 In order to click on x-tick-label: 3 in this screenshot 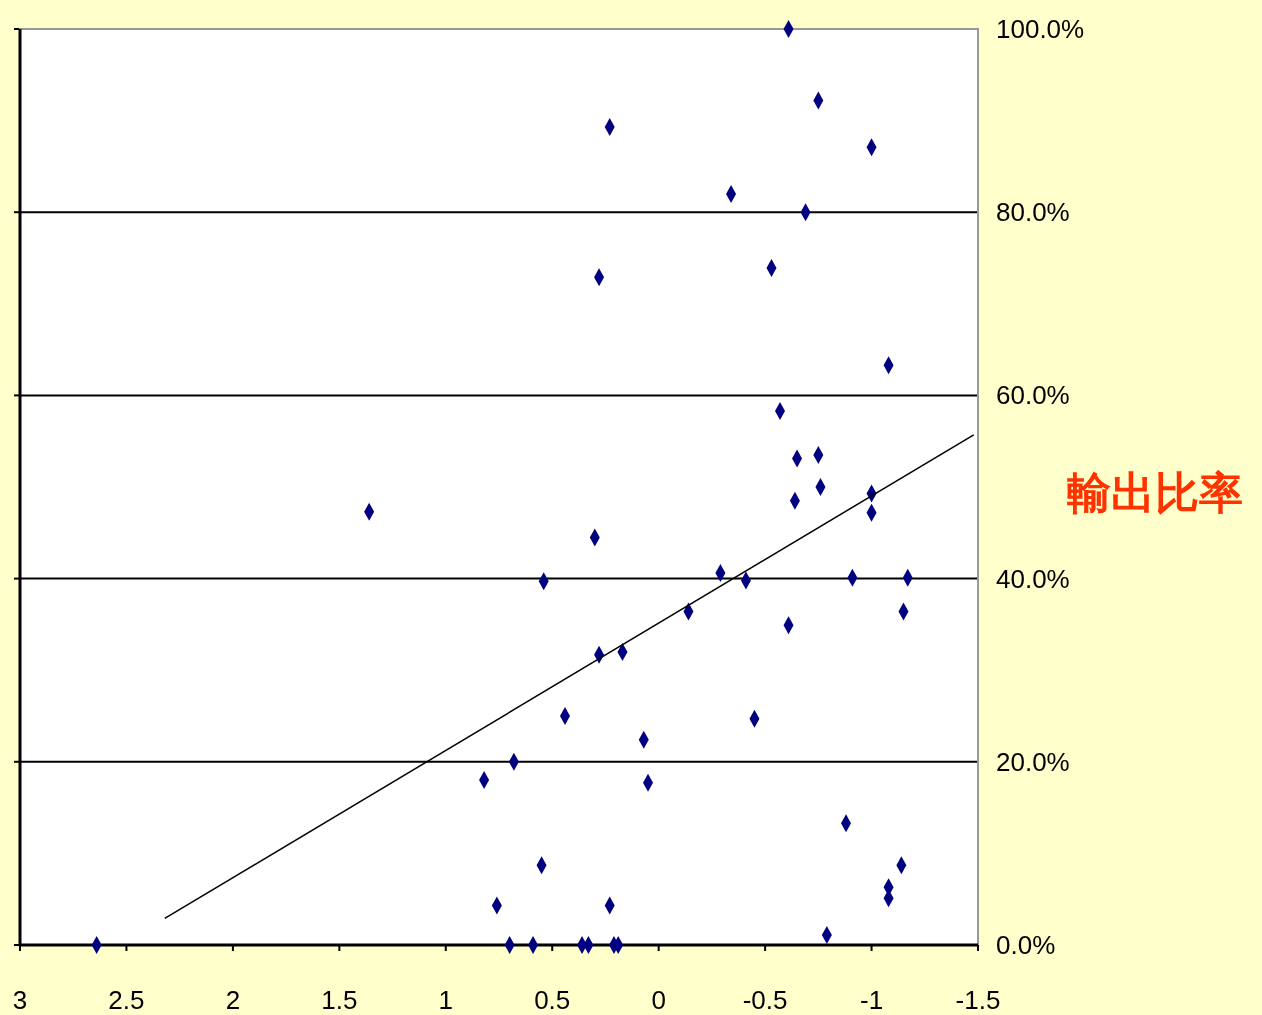, I will do `click(20, 1000)`.